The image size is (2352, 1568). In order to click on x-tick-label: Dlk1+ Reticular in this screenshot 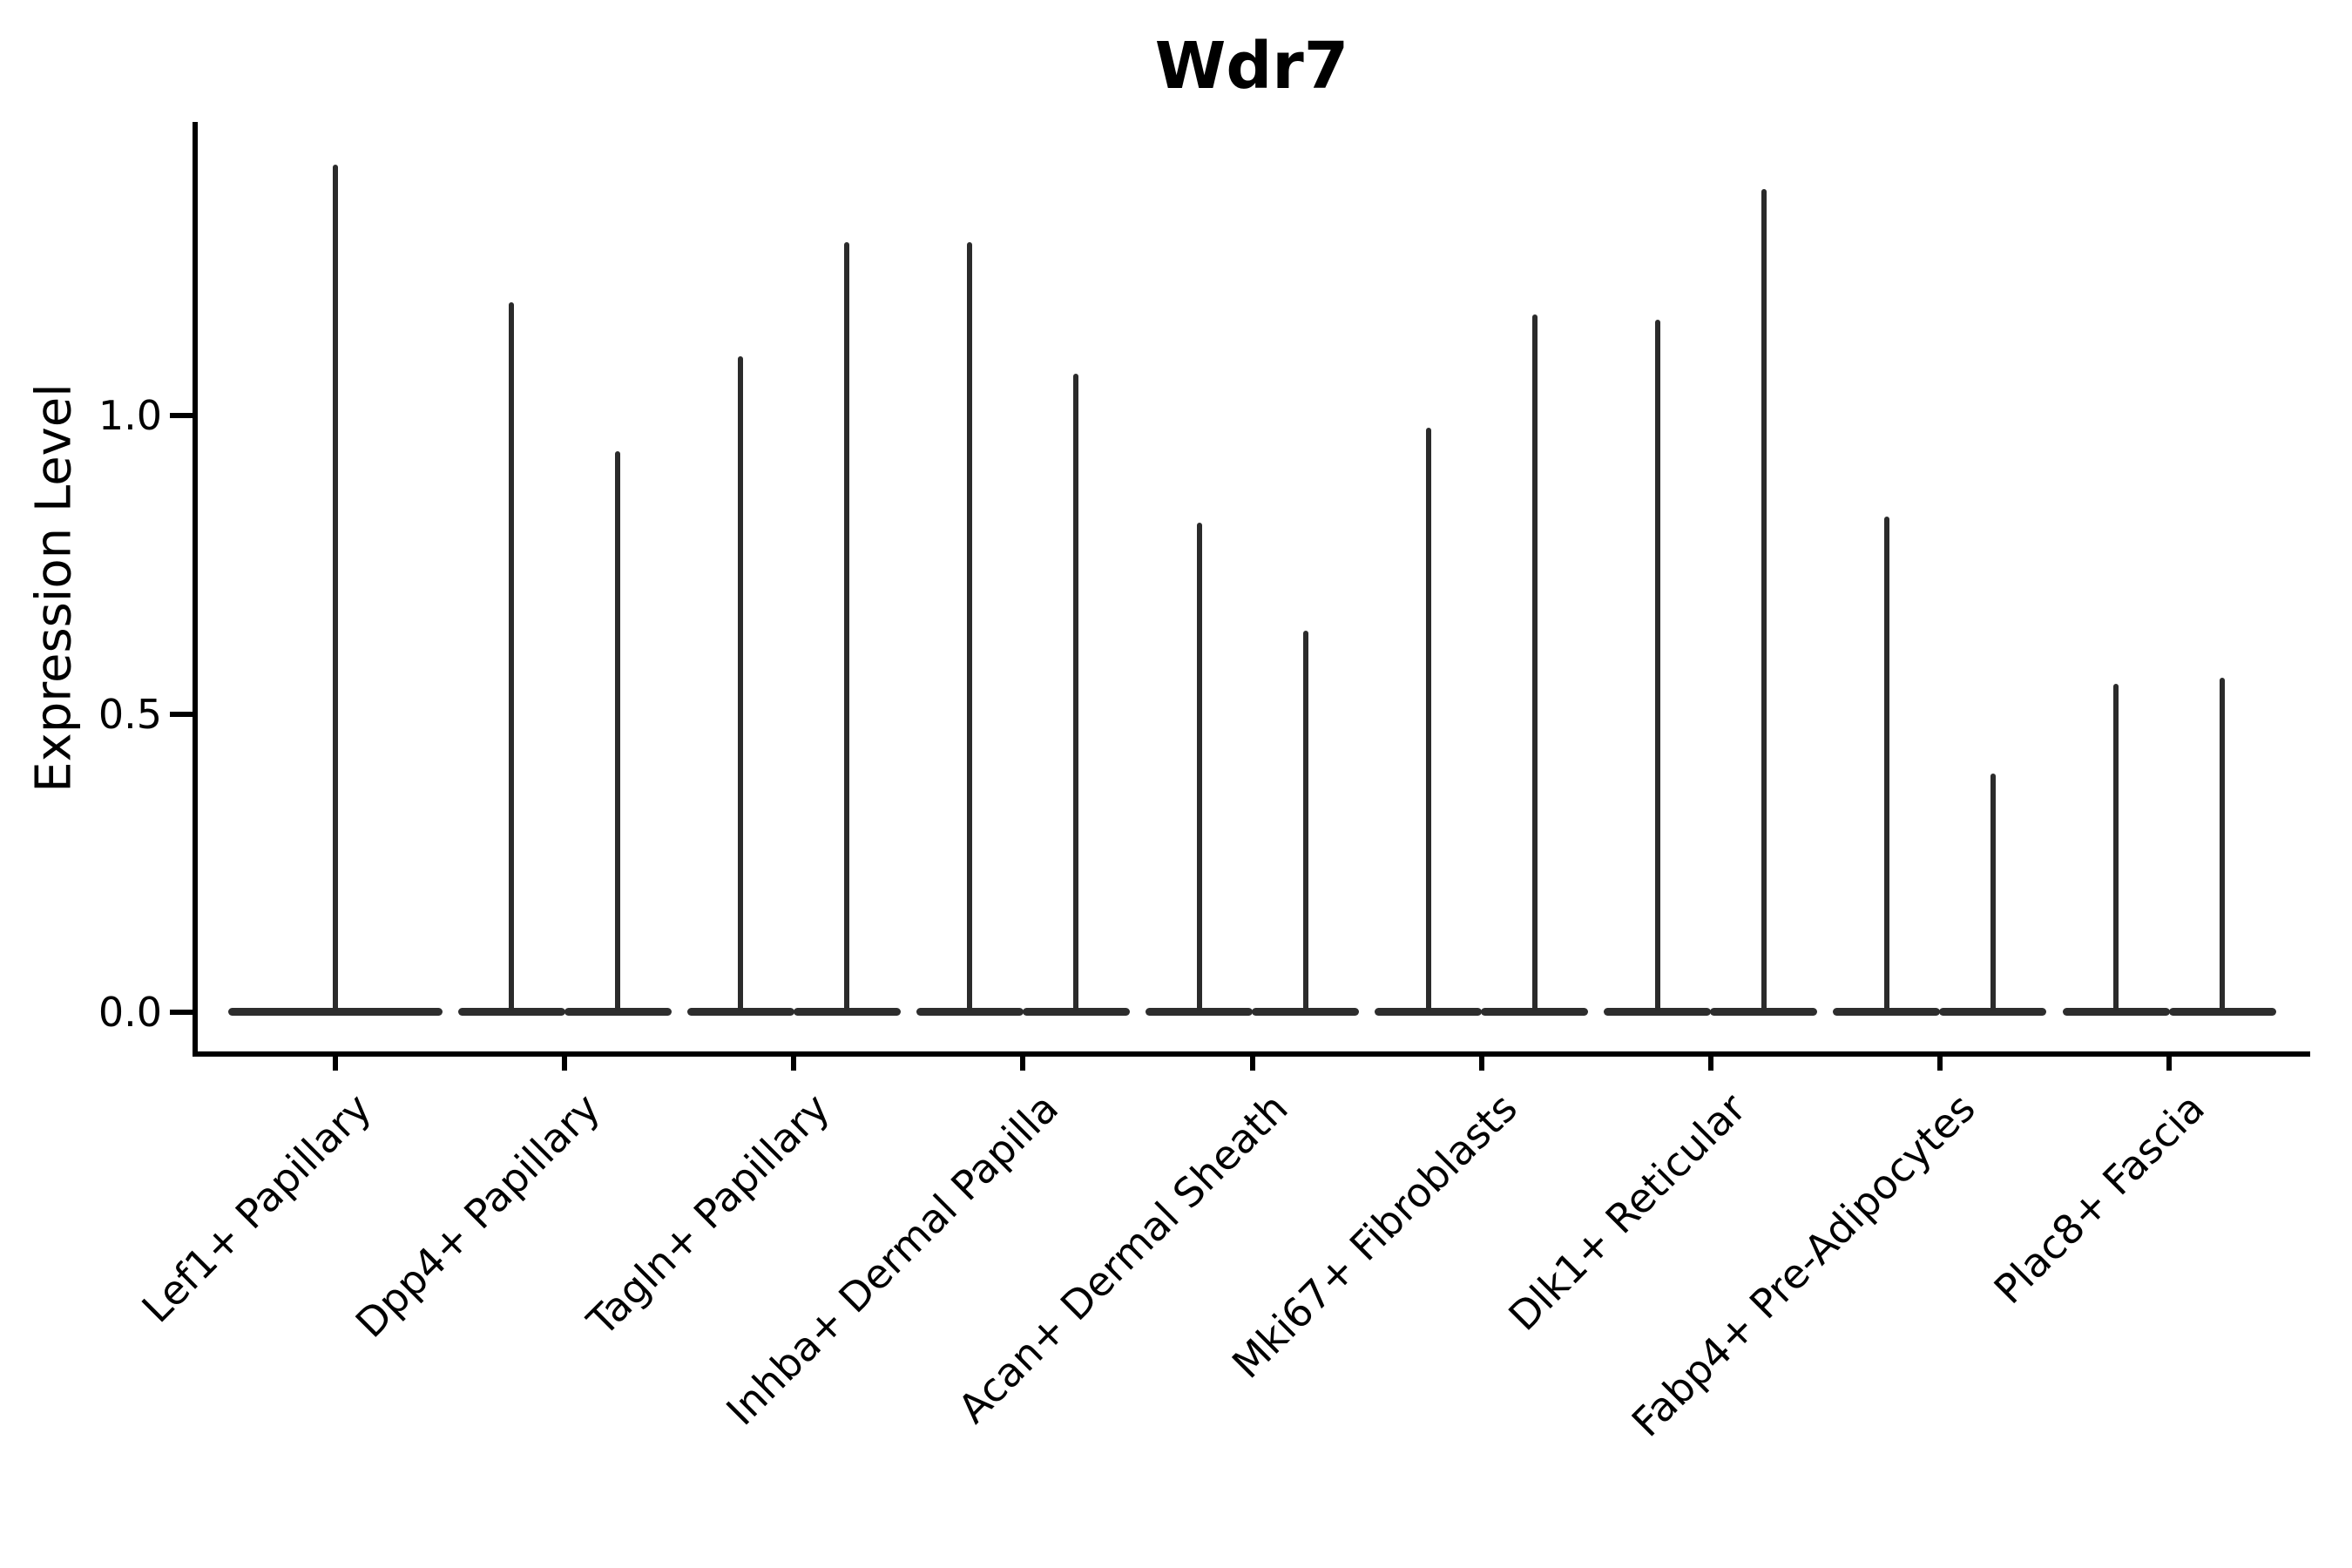, I will do `click(1627, 1212)`.